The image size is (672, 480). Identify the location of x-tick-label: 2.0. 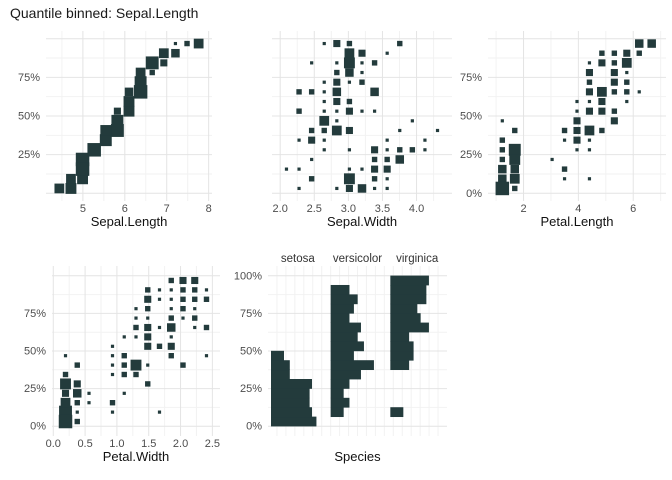
(280, 209).